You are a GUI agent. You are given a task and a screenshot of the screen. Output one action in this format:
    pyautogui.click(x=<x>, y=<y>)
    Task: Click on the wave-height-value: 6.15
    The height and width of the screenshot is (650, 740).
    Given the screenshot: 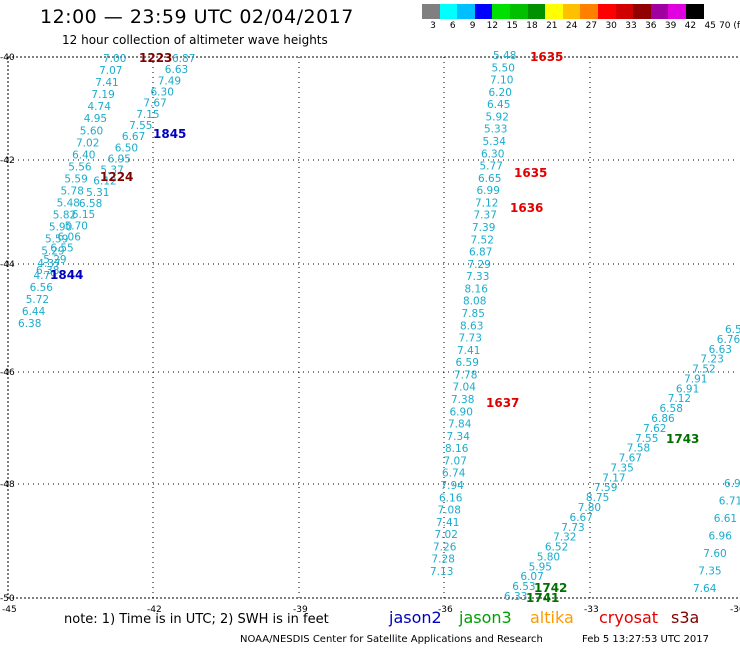 What is the action you would take?
    pyautogui.click(x=83, y=215)
    